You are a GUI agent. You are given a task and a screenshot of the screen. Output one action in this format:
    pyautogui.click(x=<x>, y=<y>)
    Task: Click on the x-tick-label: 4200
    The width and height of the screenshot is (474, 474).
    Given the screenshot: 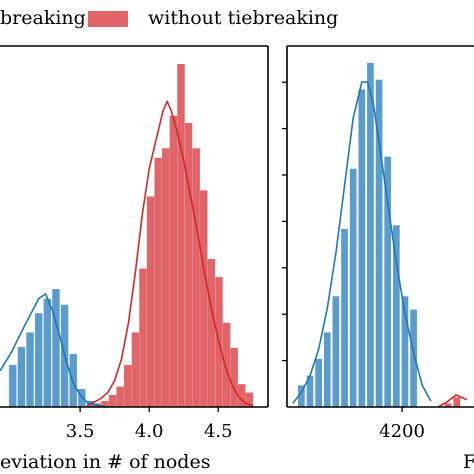 What is the action you would take?
    pyautogui.click(x=402, y=431)
    